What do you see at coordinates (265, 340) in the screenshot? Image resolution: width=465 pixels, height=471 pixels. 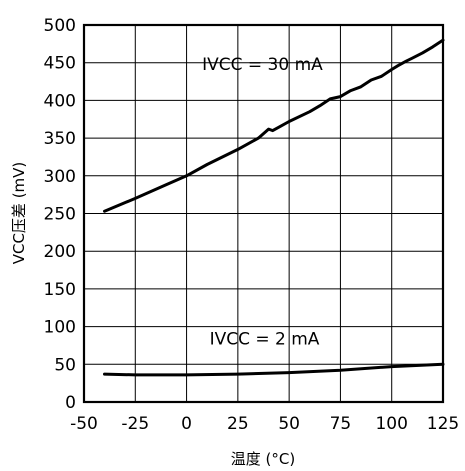 I see `annotation-label-2: IVCC = 2 mA` at bounding box center [265, 340].